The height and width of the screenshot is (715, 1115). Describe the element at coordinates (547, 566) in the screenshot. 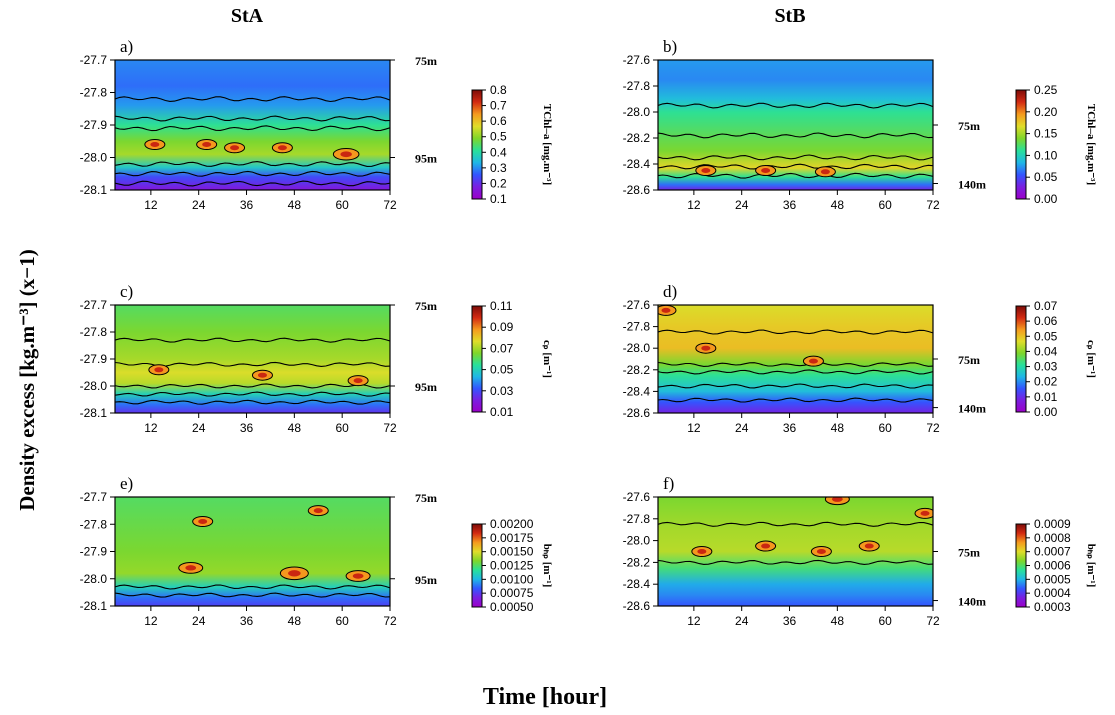

I see `colorbar-label: bₕₚ [m⁻¹]` at that location.